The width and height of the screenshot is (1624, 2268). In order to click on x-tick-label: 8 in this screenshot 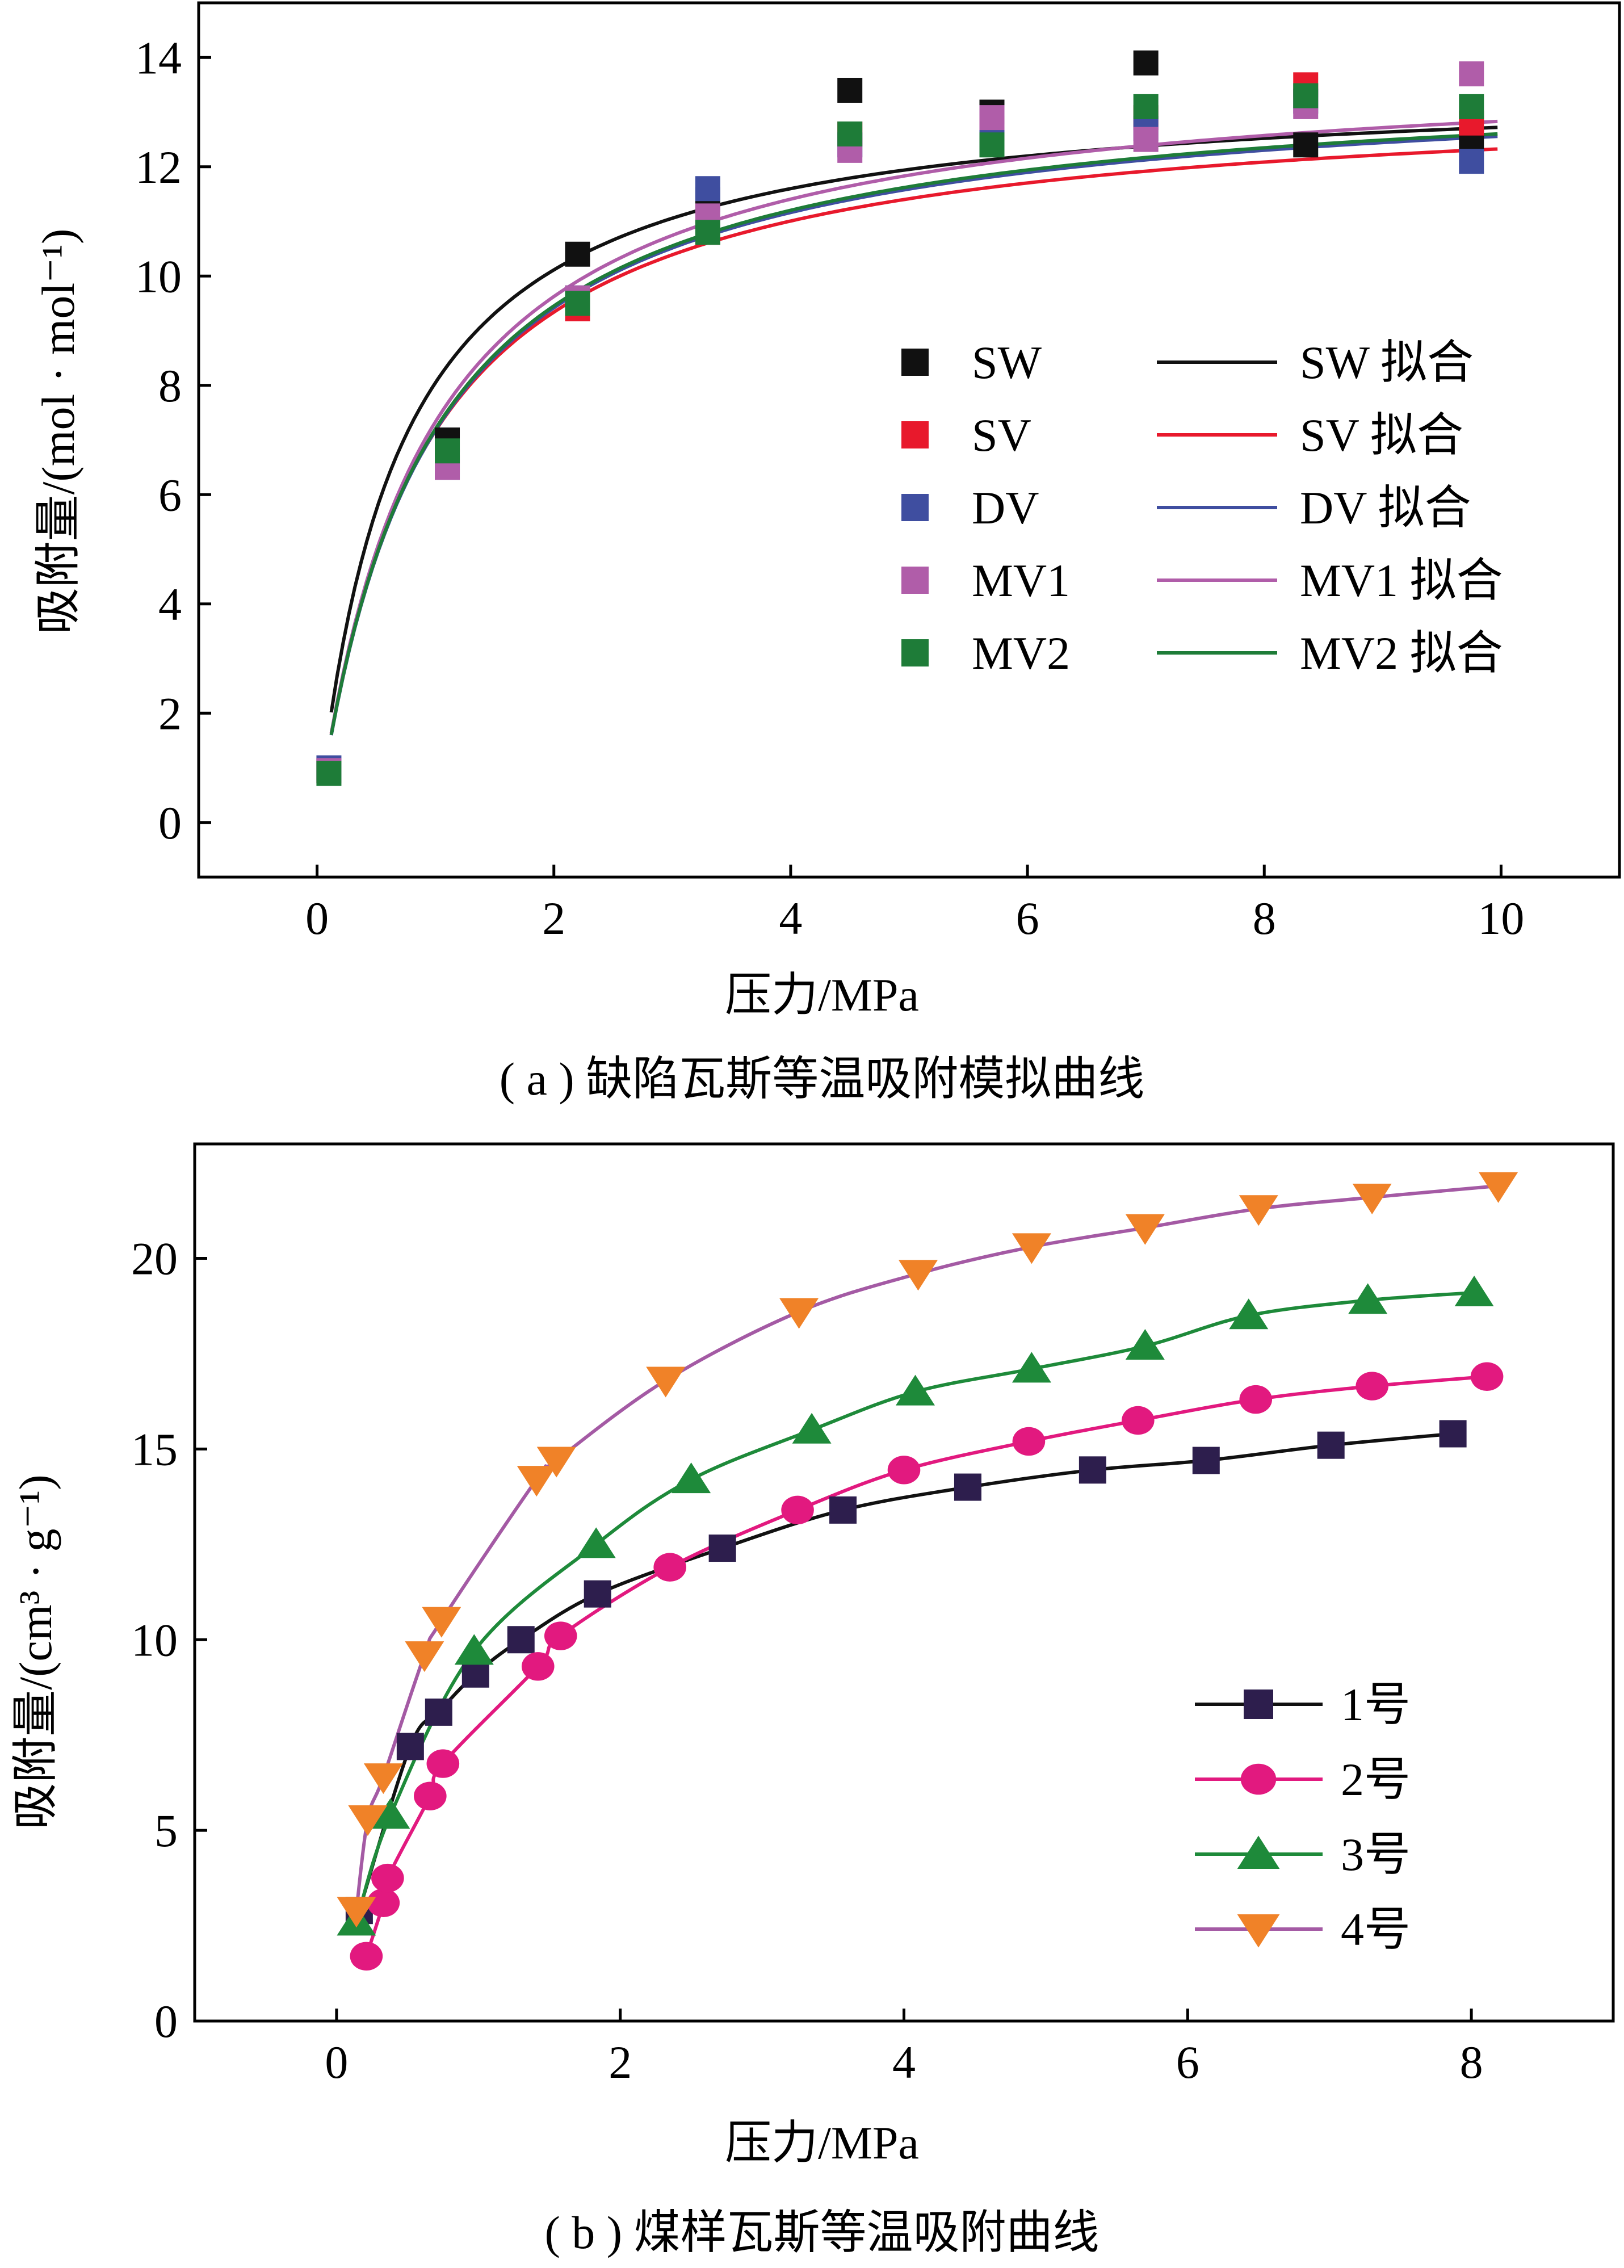, I will do `click(1264, 918)`.